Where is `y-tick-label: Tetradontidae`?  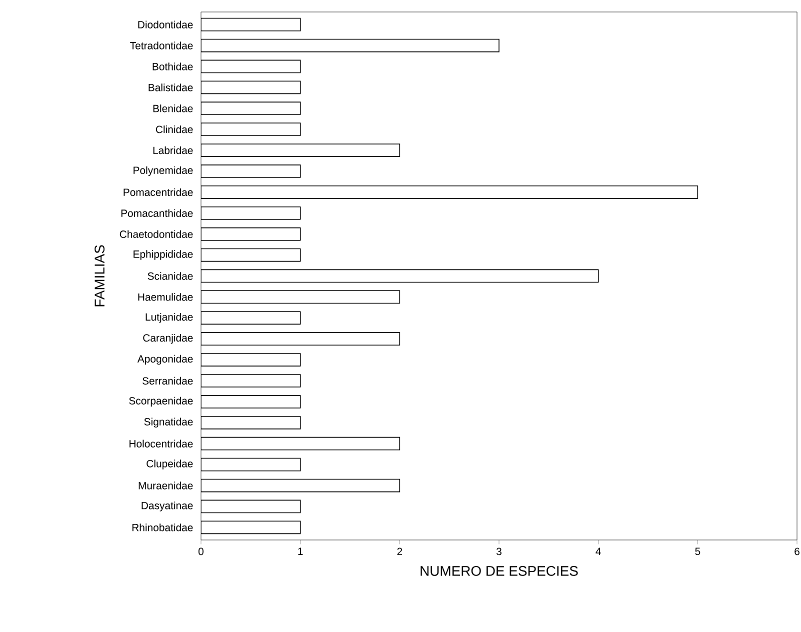 y-tick-label: Tetradontidae is located at coordinates (161, 46).